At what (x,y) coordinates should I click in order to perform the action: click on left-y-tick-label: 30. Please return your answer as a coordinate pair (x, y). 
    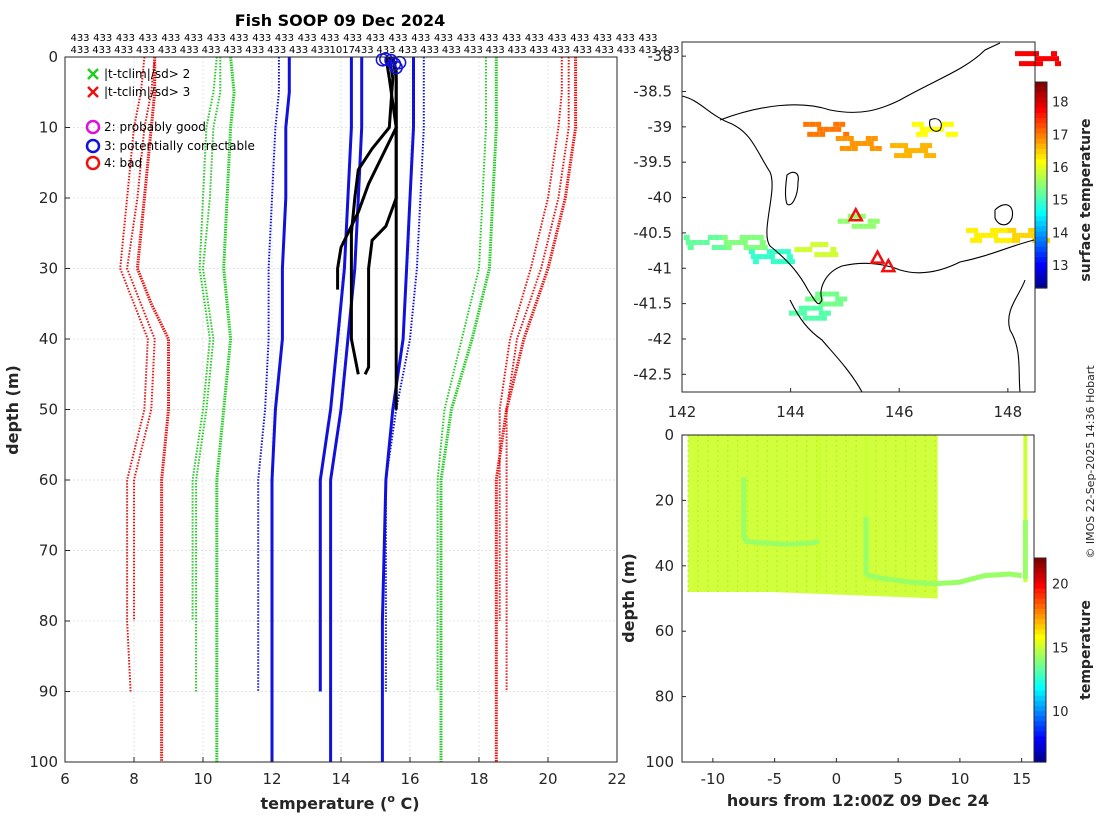
    Looking at the image, I should click on (48, 269).